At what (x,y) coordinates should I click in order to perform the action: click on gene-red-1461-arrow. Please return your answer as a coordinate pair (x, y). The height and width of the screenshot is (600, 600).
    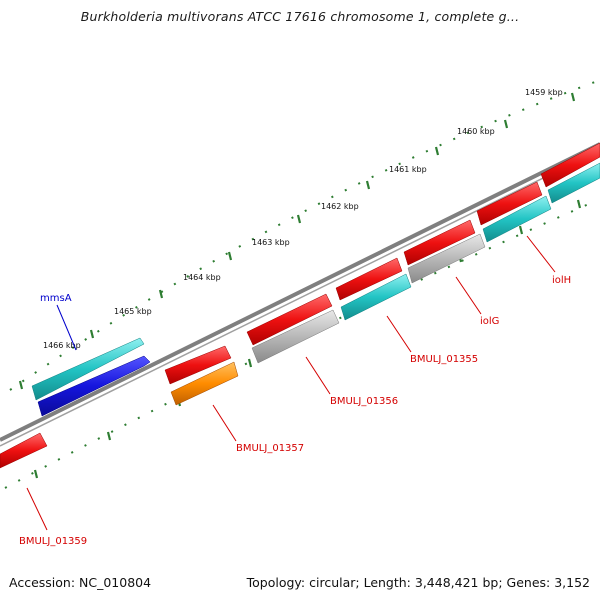
    Looking at the image, I should click on (439, 242).